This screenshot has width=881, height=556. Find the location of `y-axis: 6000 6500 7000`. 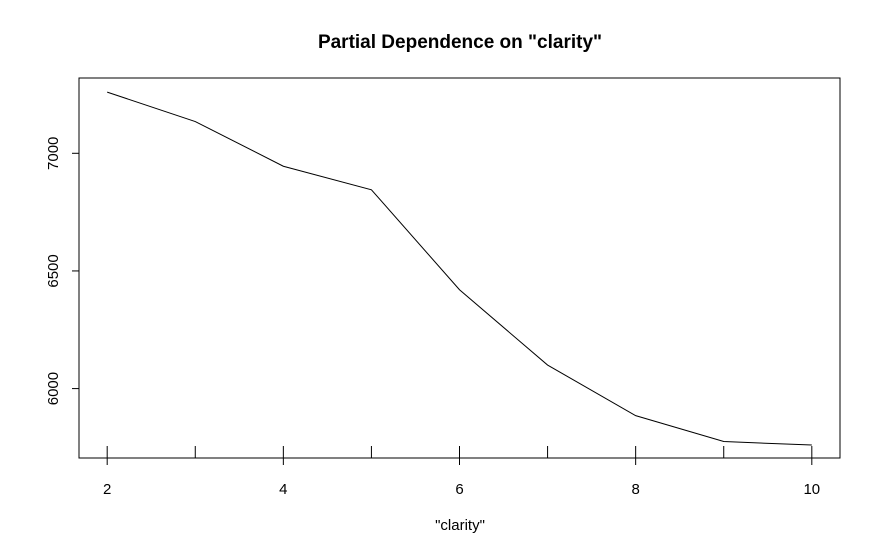

y-axis: 6000 6500 7000 is located at coordinates (62, 271).